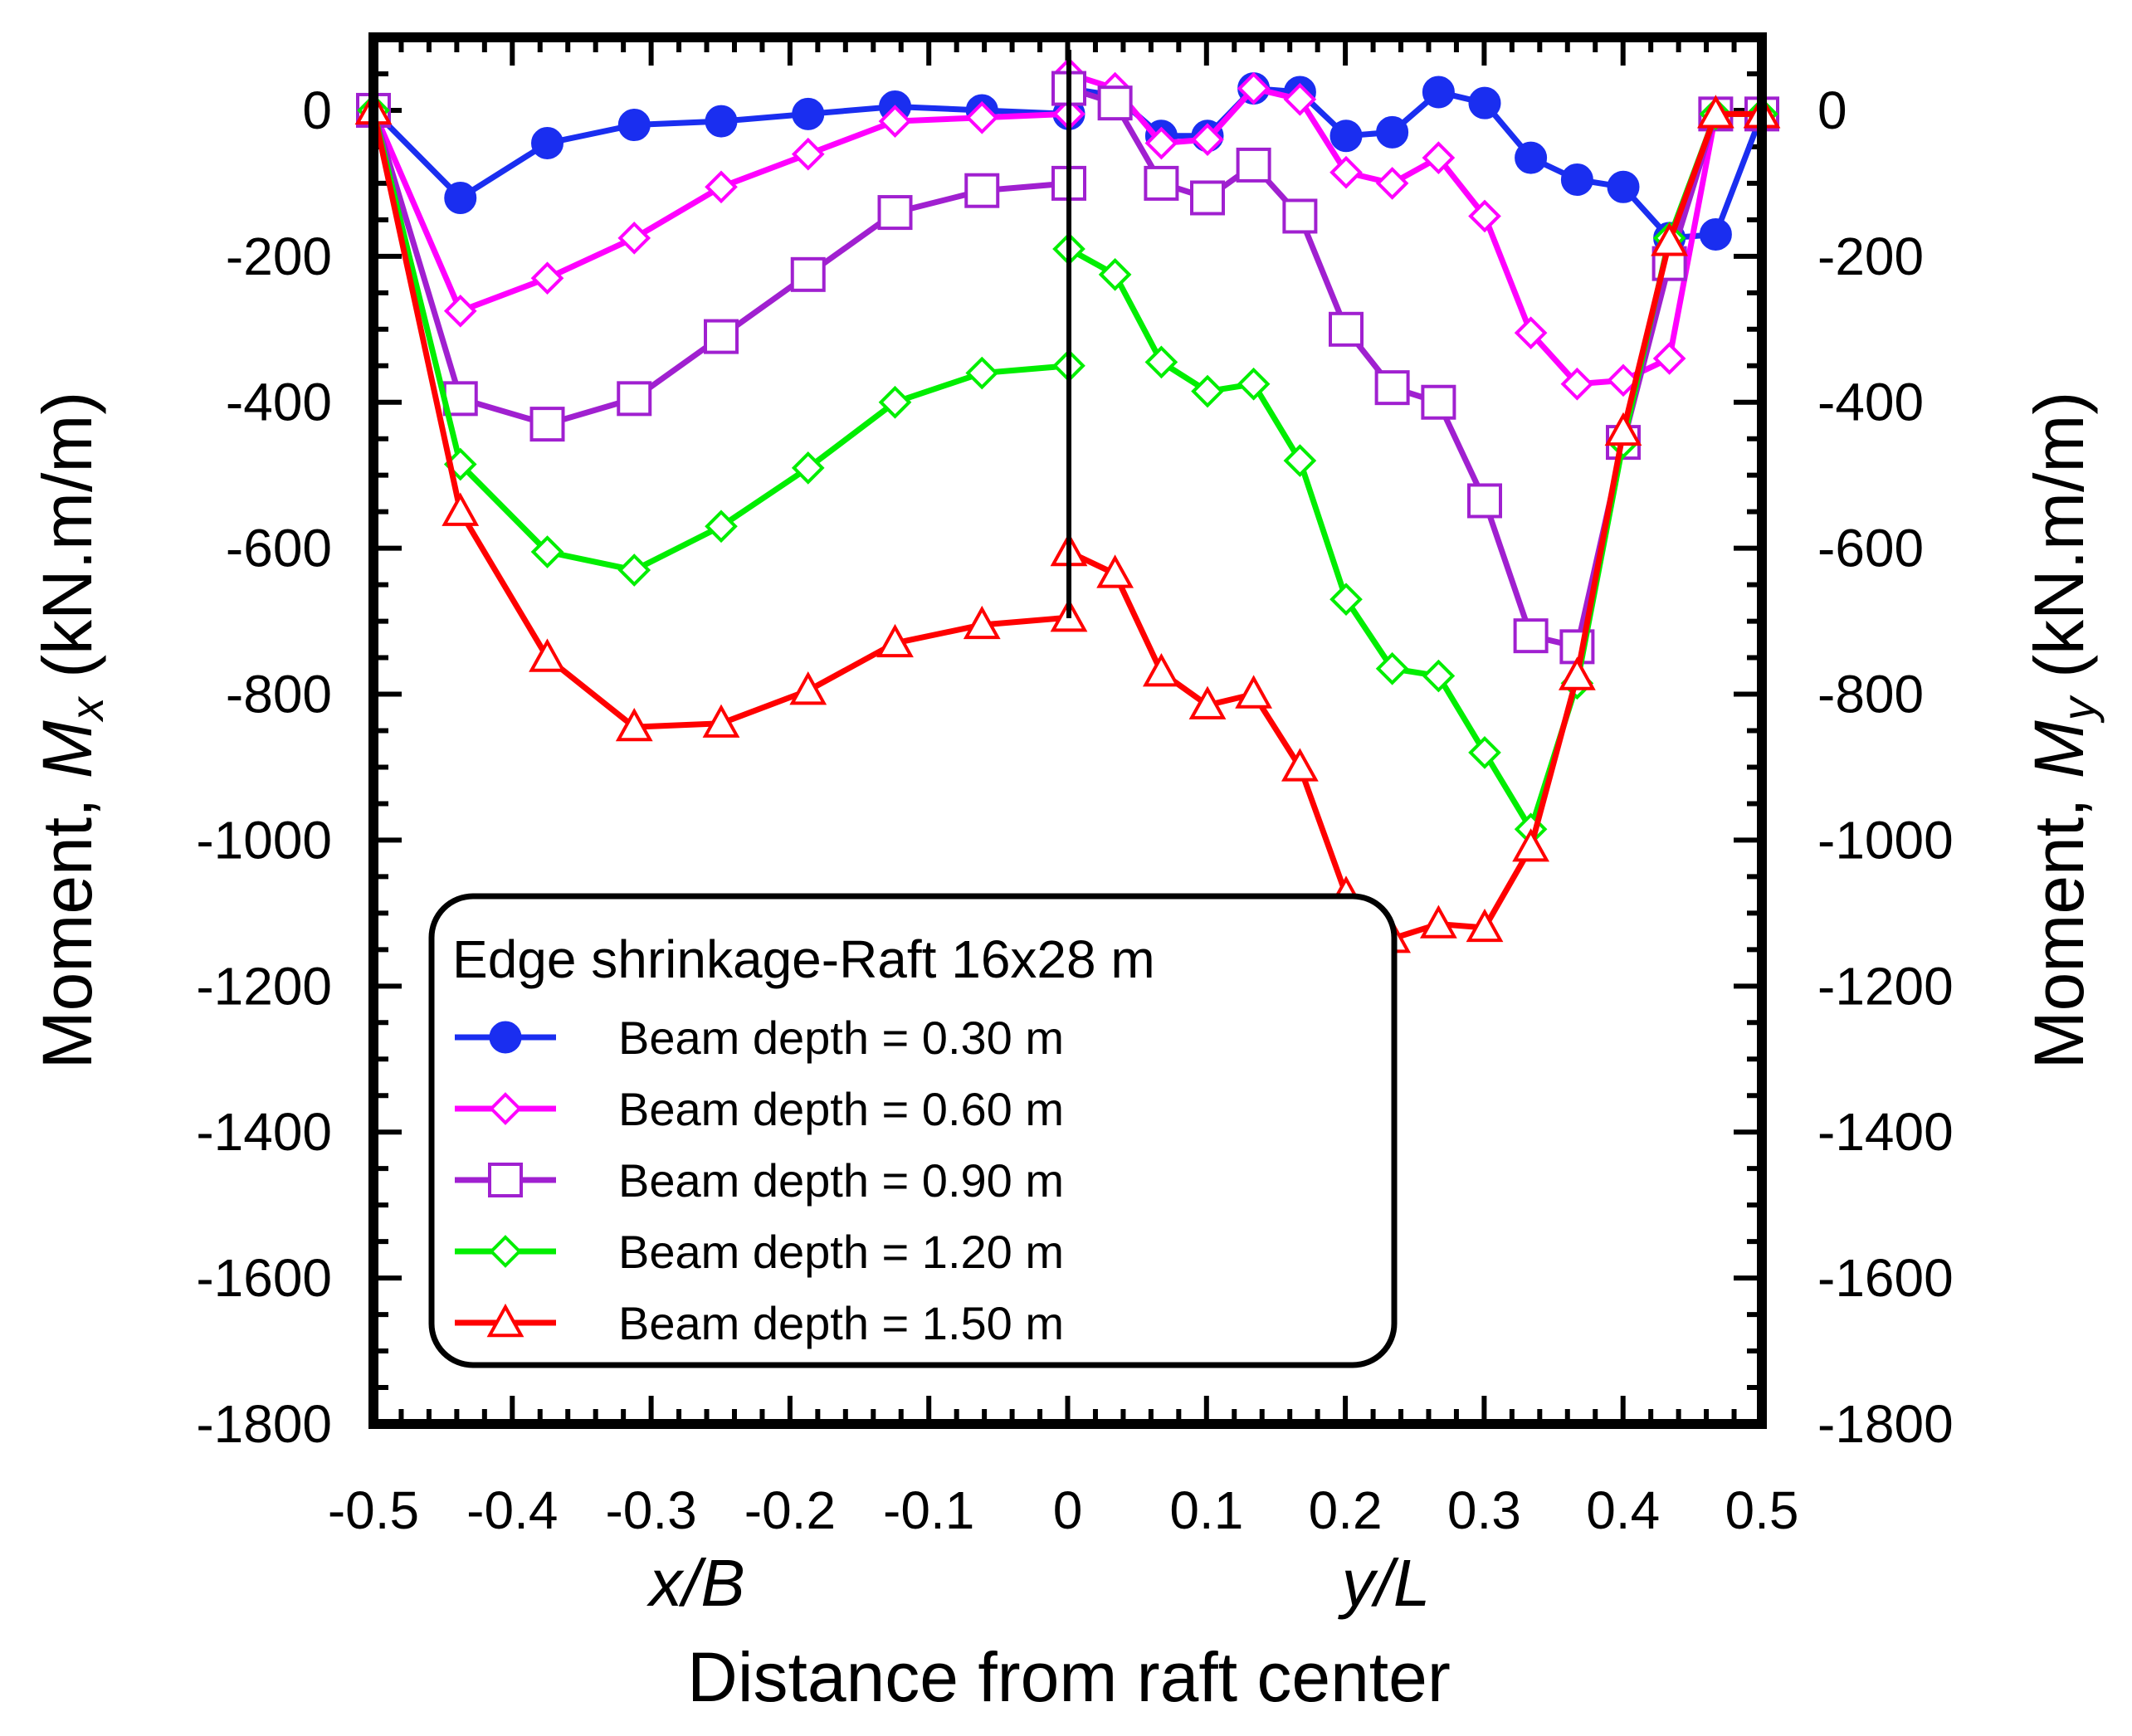  I want to click on y-tick-label-right: -1800, so click(1886, 1424).